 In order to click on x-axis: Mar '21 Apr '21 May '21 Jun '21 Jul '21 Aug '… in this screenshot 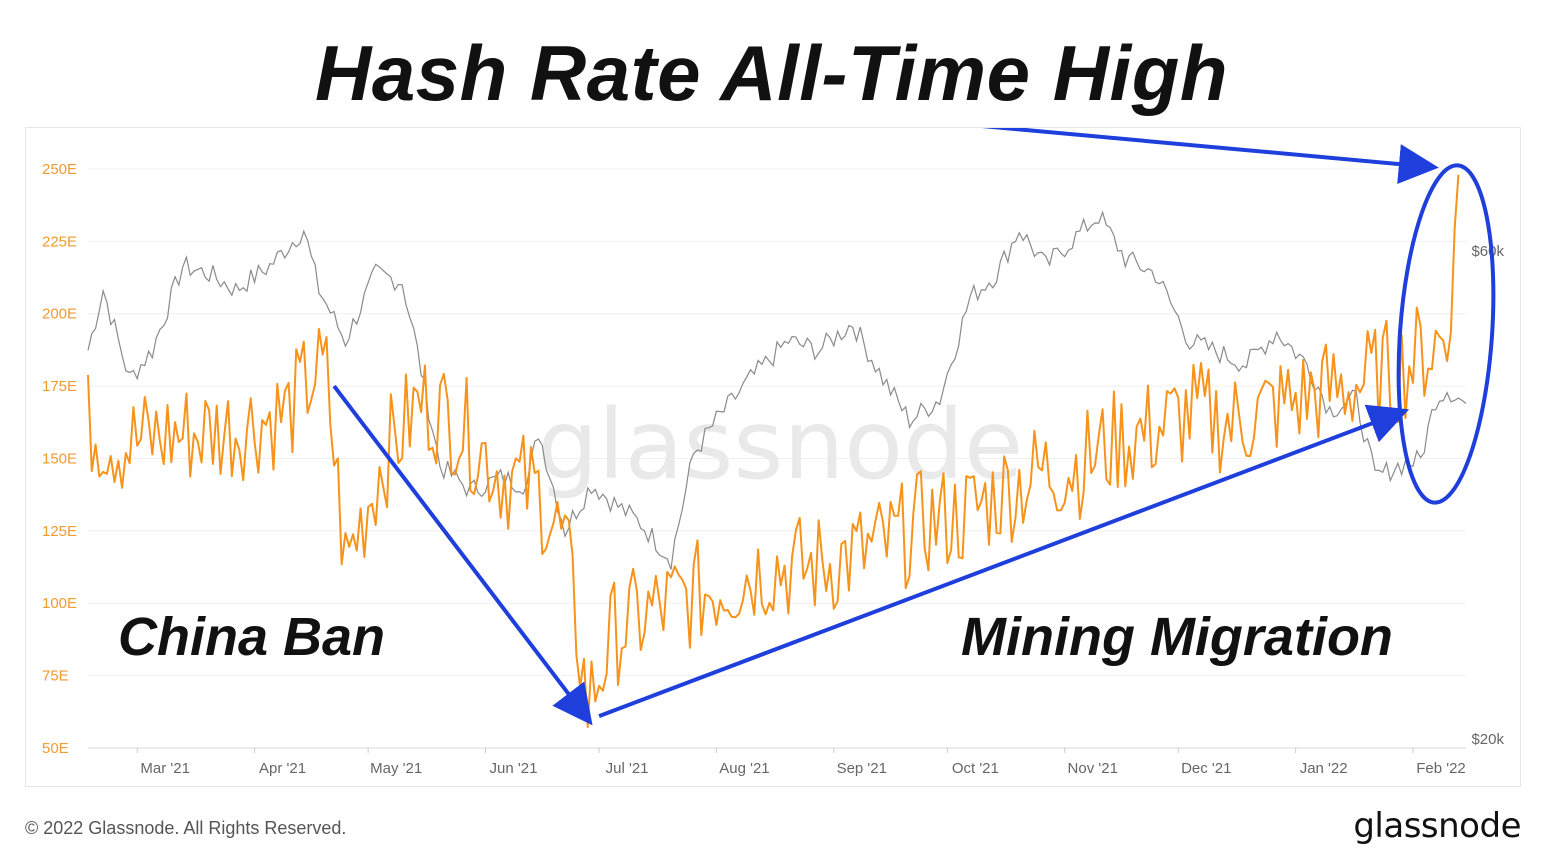, I will do `click(801, 762)`.